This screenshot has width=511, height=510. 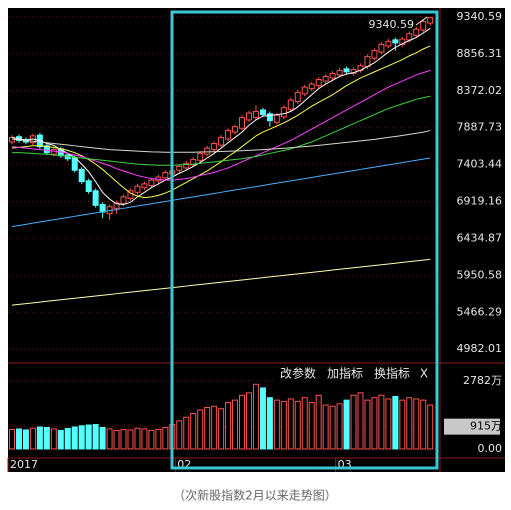 I want to click on y-tick-label: 8372.02, so click(x=480, y=90).